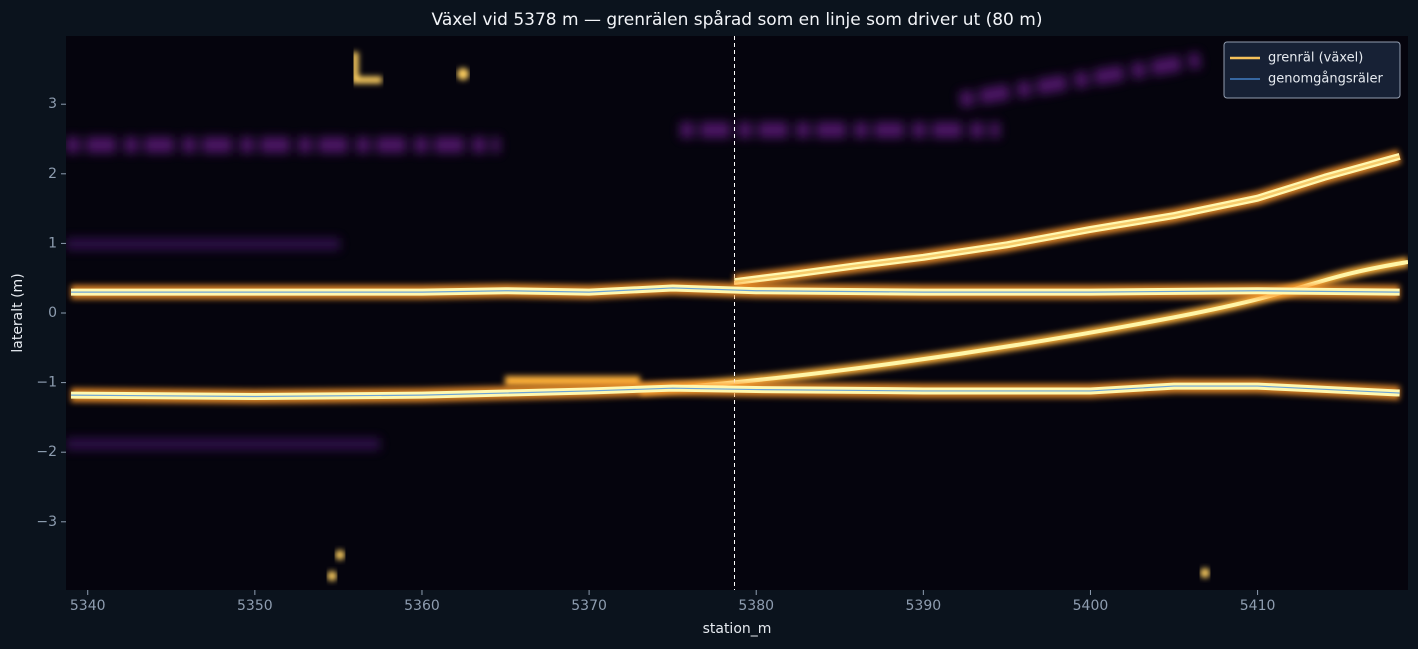 The image size is (1418, 649). Describe the element at coordinates (255, 606) in the screenshot. I see `x-tick-label: 5350` at that location.